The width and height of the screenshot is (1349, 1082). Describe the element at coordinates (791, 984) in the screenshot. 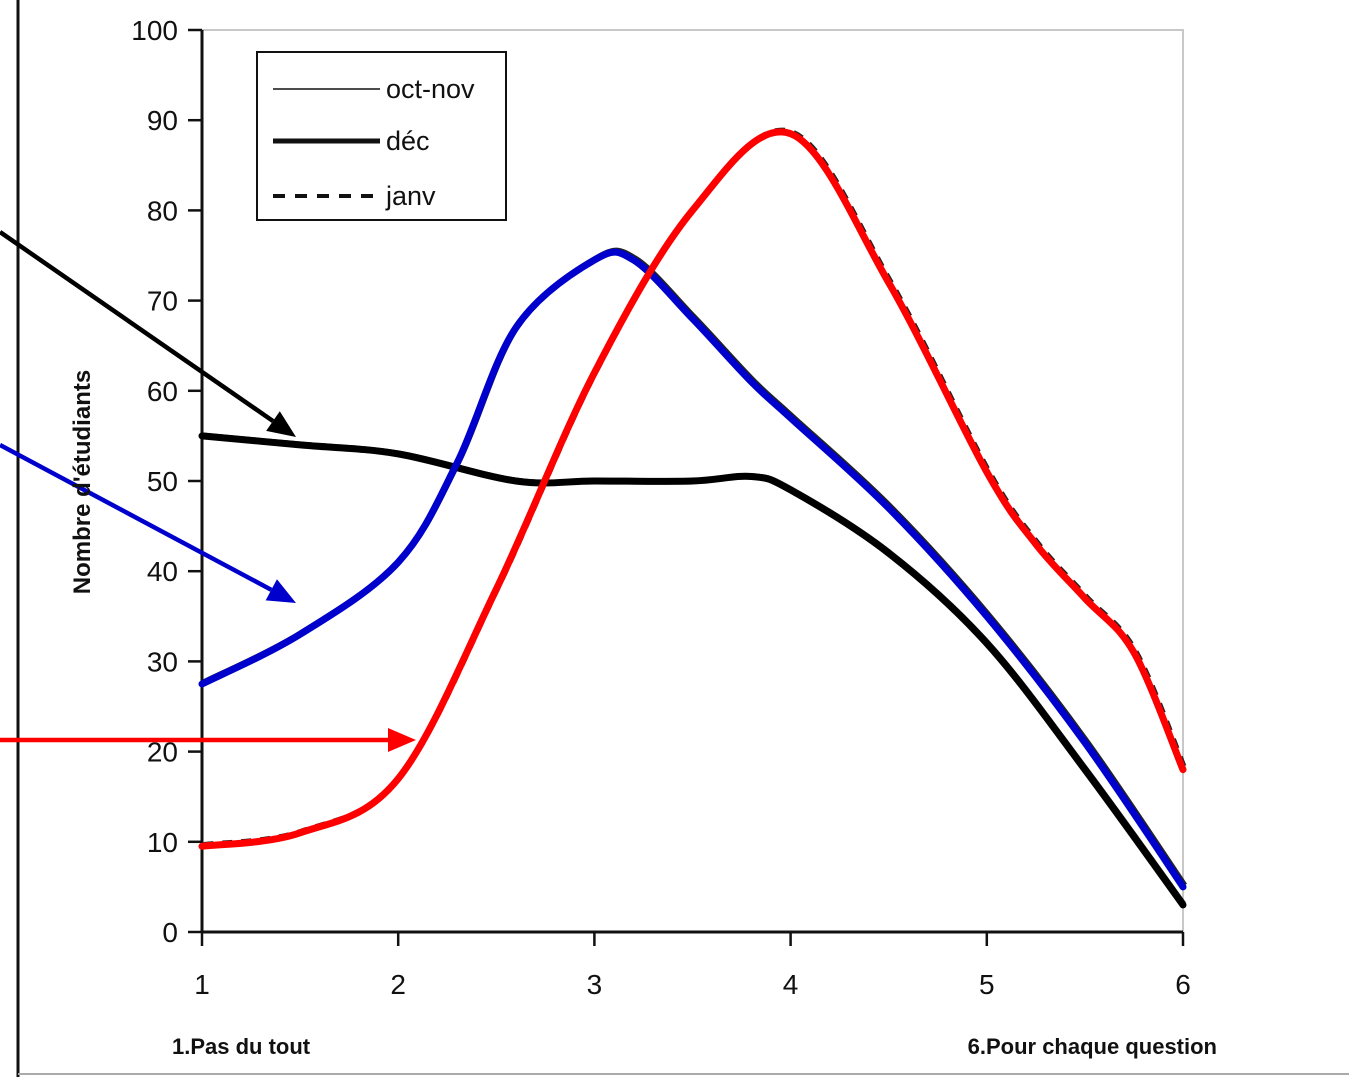

I see `x-tick-label: 4` at that location.